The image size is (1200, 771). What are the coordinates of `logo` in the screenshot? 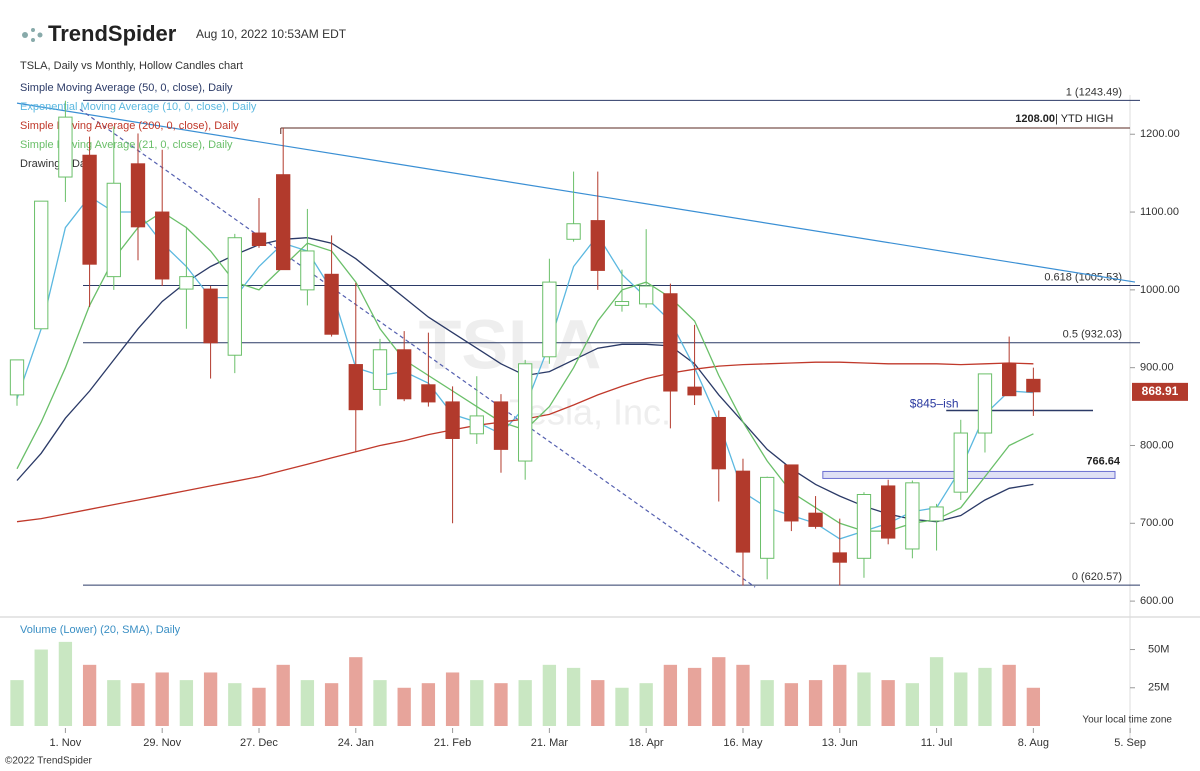 It's located at (32, 35).